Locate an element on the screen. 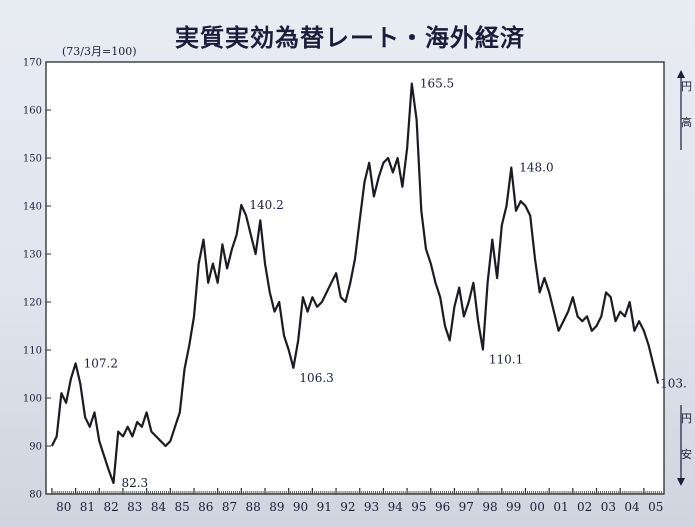  y-tick-label: 120 is located at coordinates (32, 303).